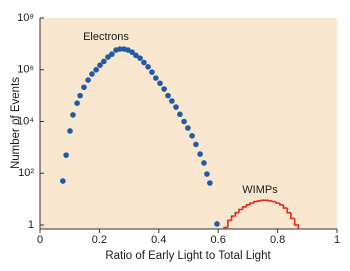 The width and height of the screenshot is (350, 271). I want to click on x-tick-label: 1, so click(337, 240).